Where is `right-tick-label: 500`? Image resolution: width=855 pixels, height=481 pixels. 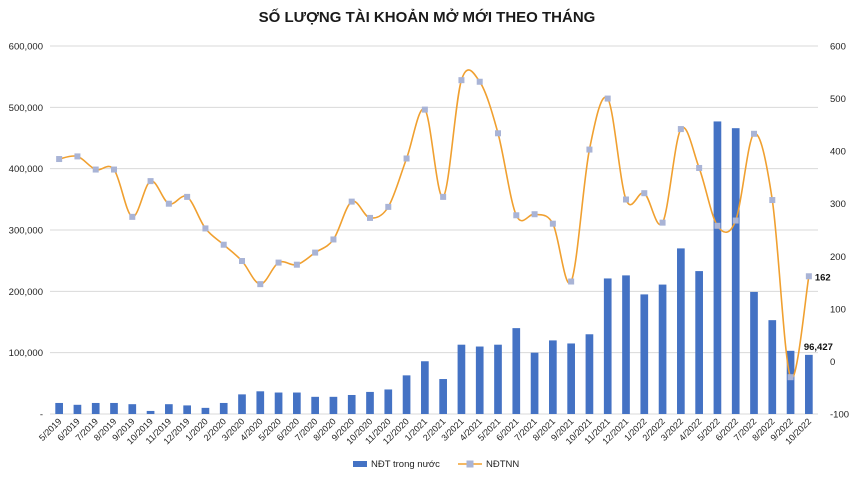 right-tick-label: 500 is located at coordinates (838, 99).